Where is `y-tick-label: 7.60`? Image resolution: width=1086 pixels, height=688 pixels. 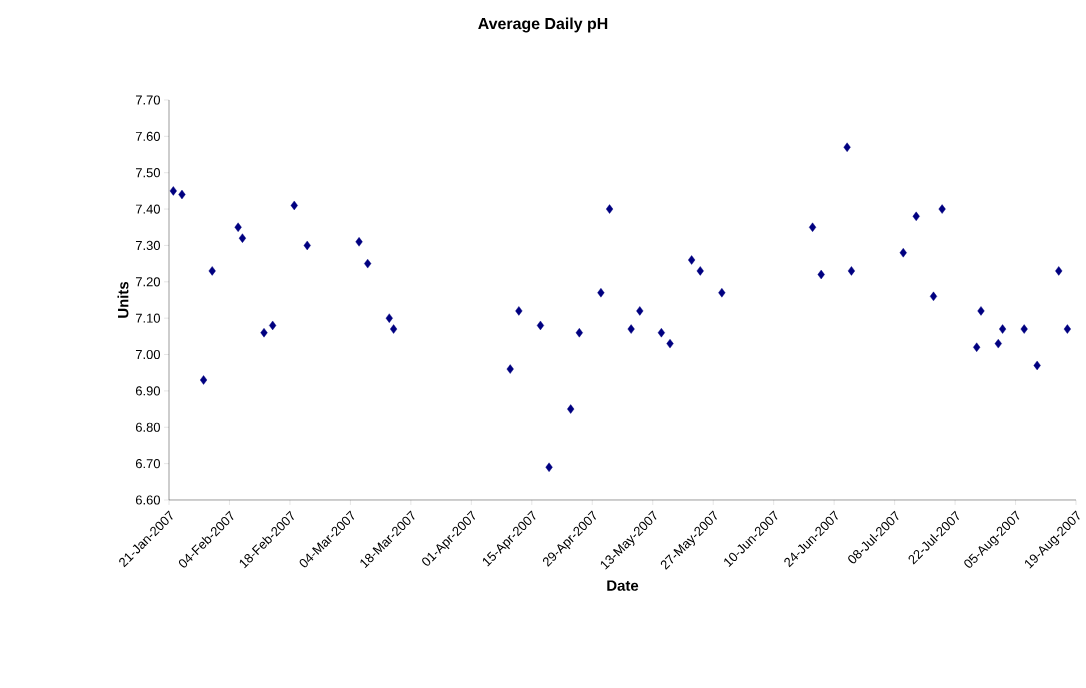 y-tick-label: 7.60 is located at coordinates (148, 136).